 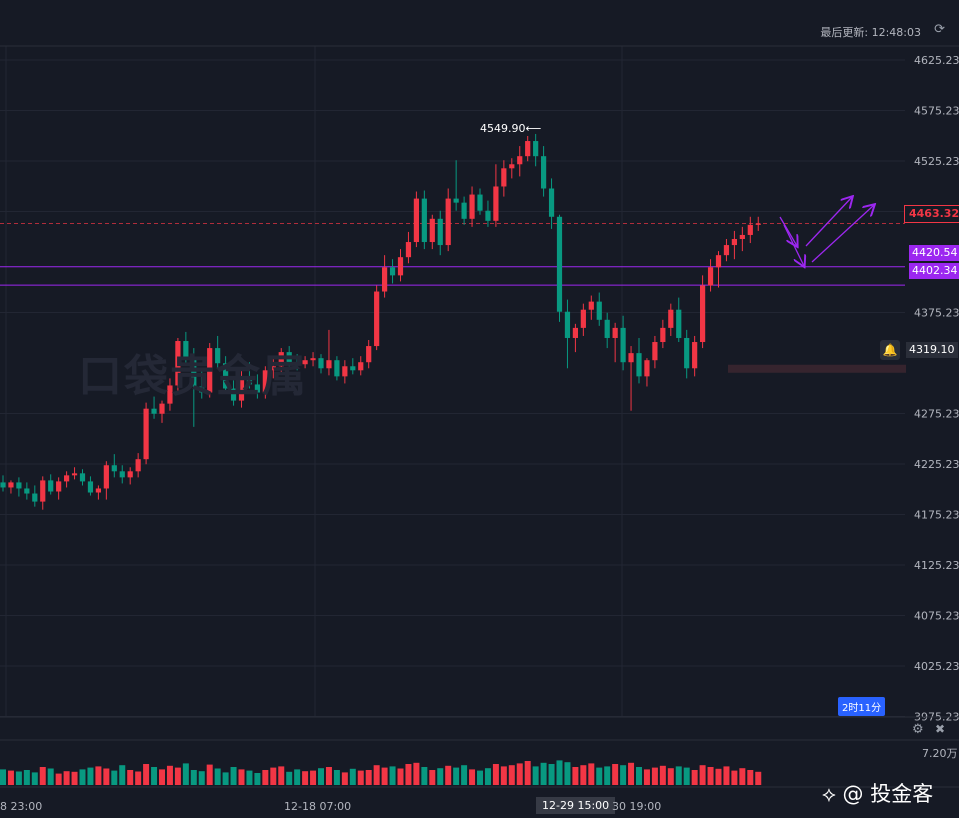 What do you see at coordinates (936, 414) in the screenshot?
I see `price-tick-label: 4275.23` at bounding box center [936, 414].